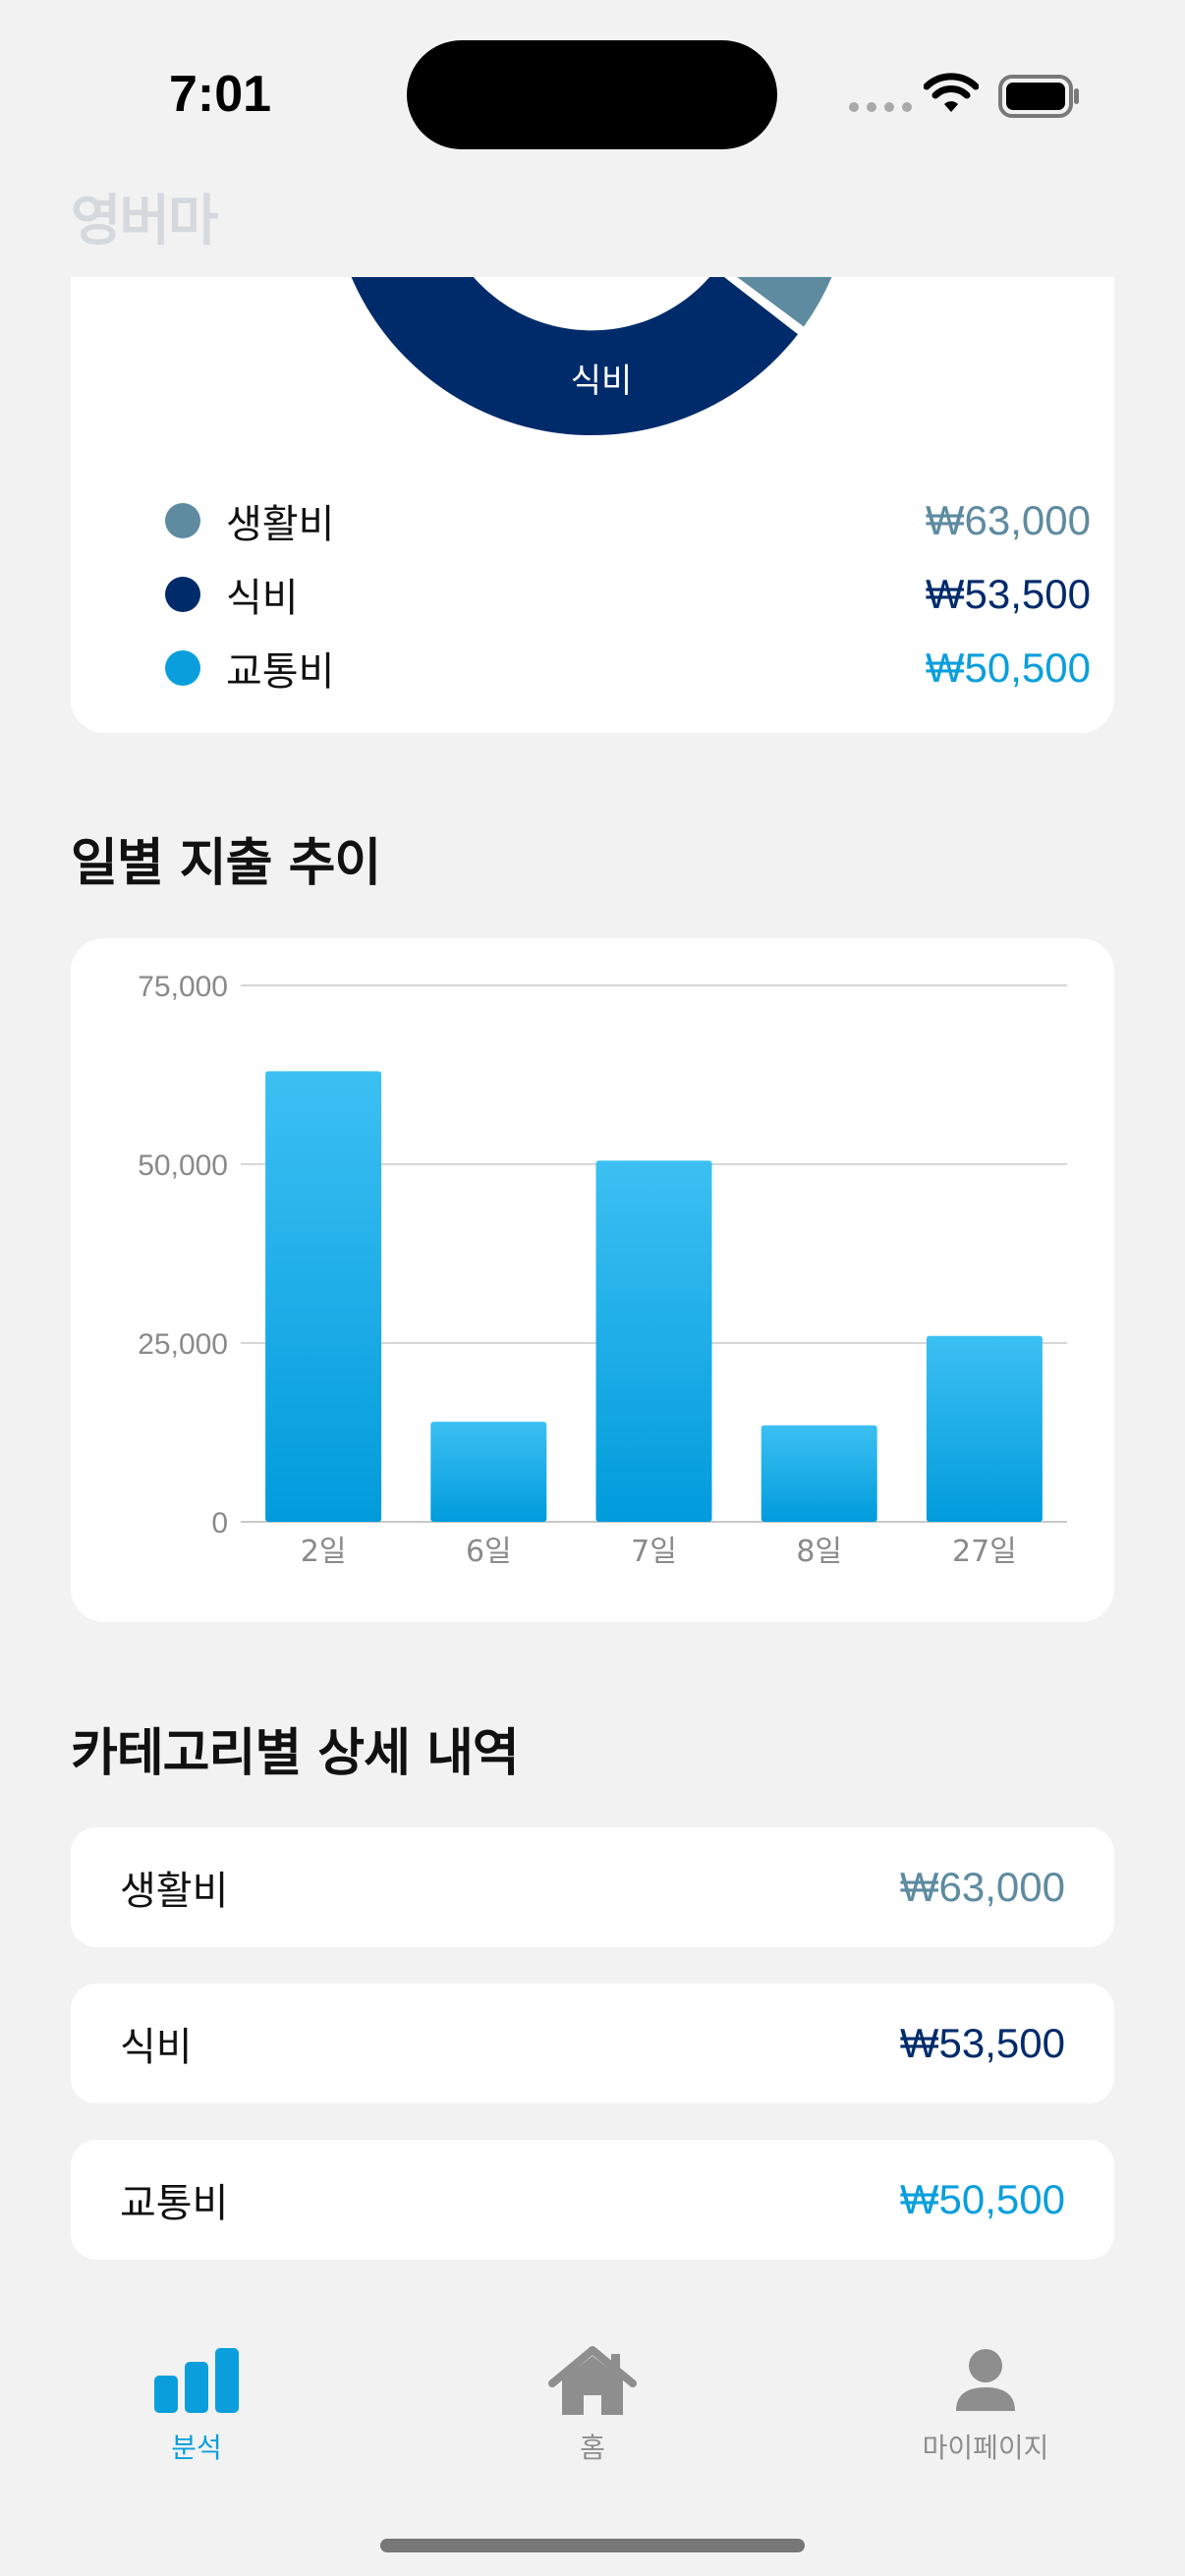 The width and height of the screenshot is (1185, 2576). Describe the element at coordinates (324, 1552) in the screenshot. I see `x-tick-label: 2일` at that location.